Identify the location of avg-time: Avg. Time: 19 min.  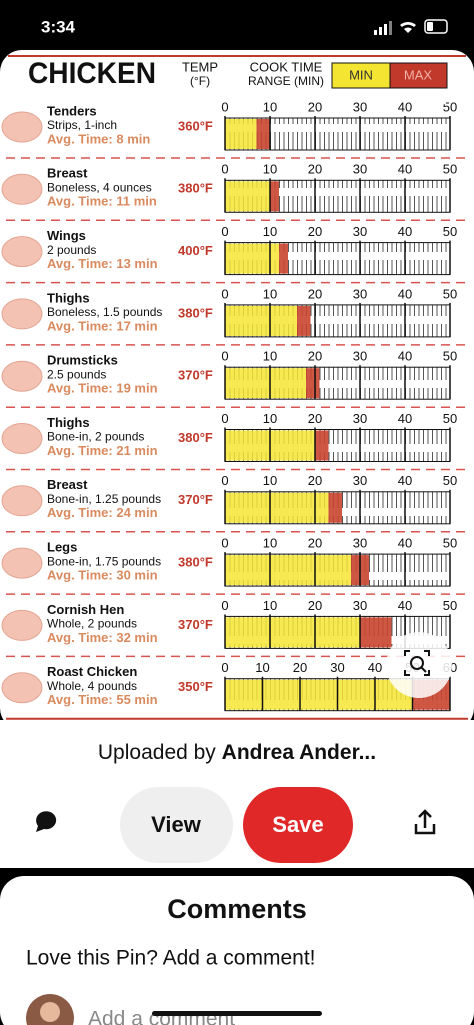
(102, 388).